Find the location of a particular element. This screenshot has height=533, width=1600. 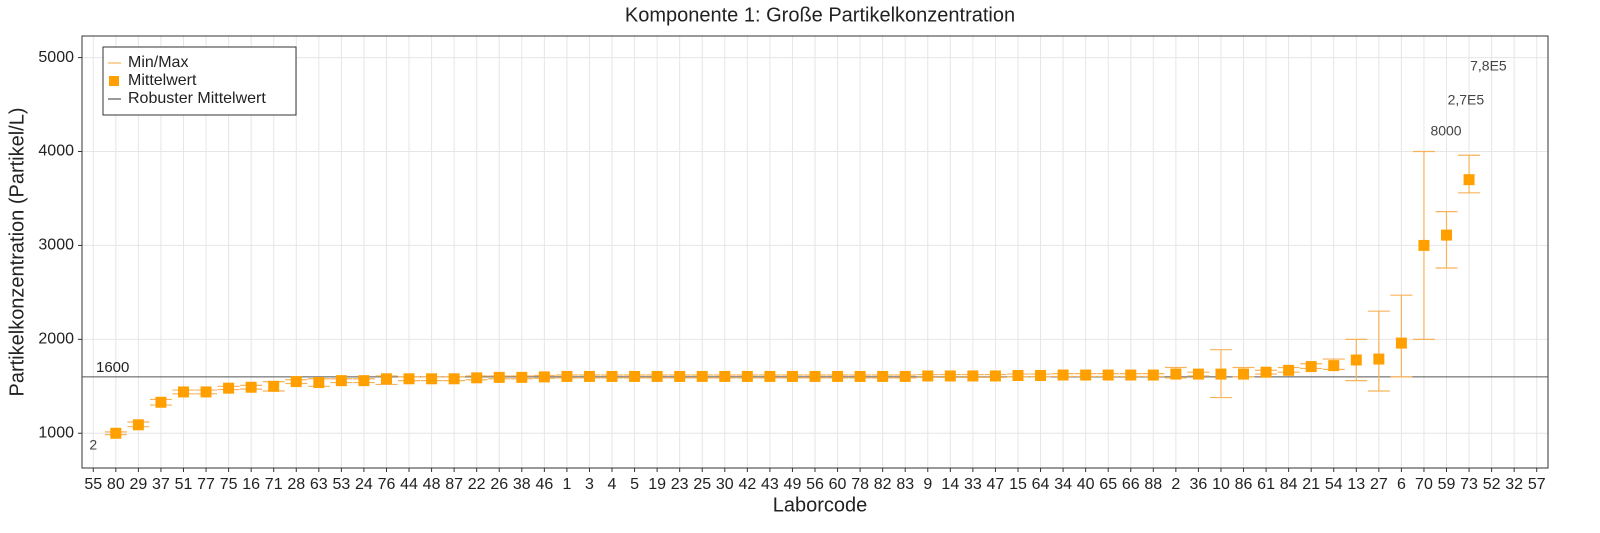

legend-box is located at coordinates (199, 81).